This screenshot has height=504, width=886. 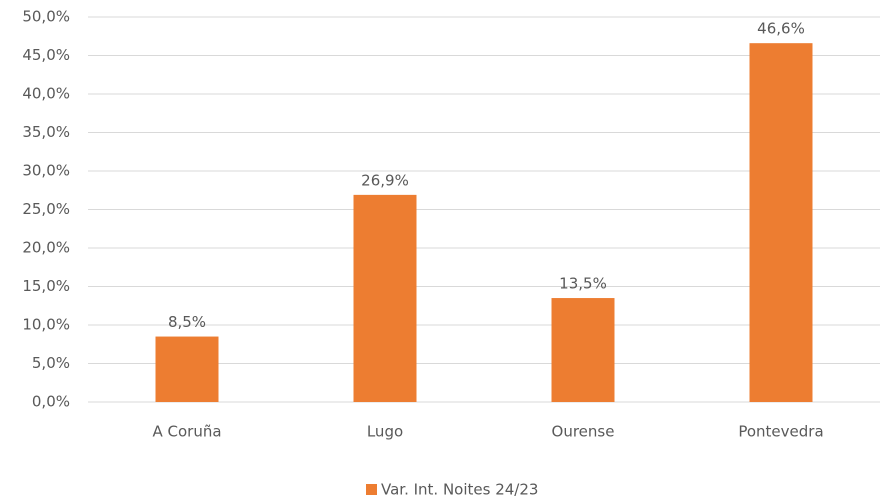 What do you see at coordinates (51, 402) in the screenshot?
I see `y-tick-label: 0,0%` at bounding box center [51, 402].